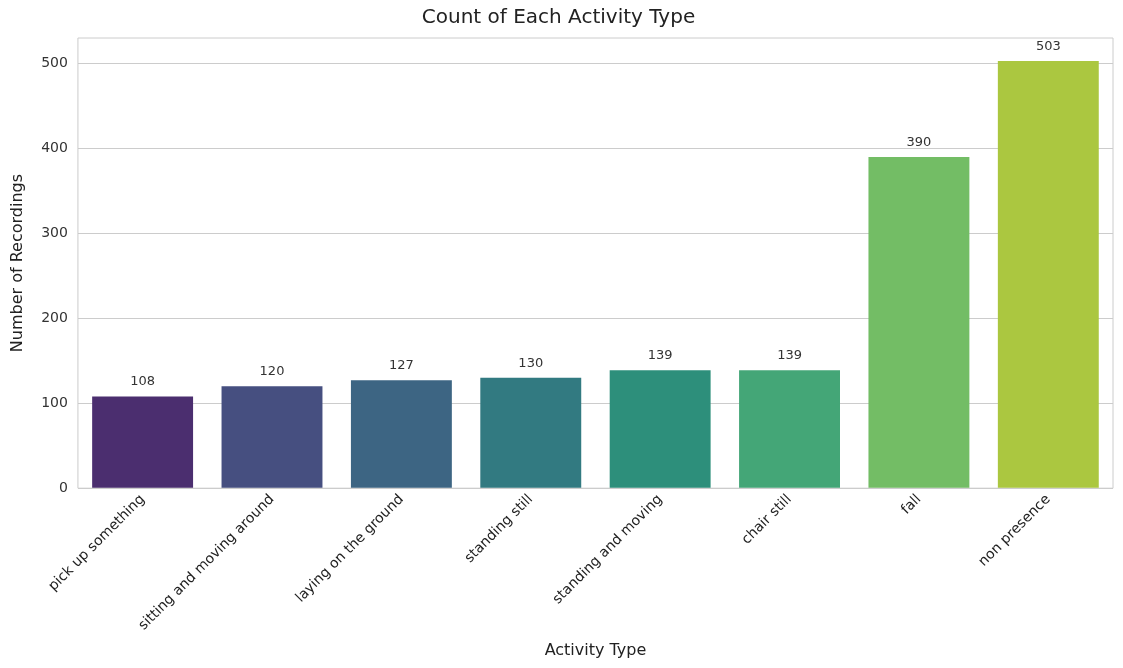 Image resolution: width=1123 pixels, height=668 pixels. Describe the element at coordinates (143, 381) in the screenshot. I see `data-label: 108` at that location.